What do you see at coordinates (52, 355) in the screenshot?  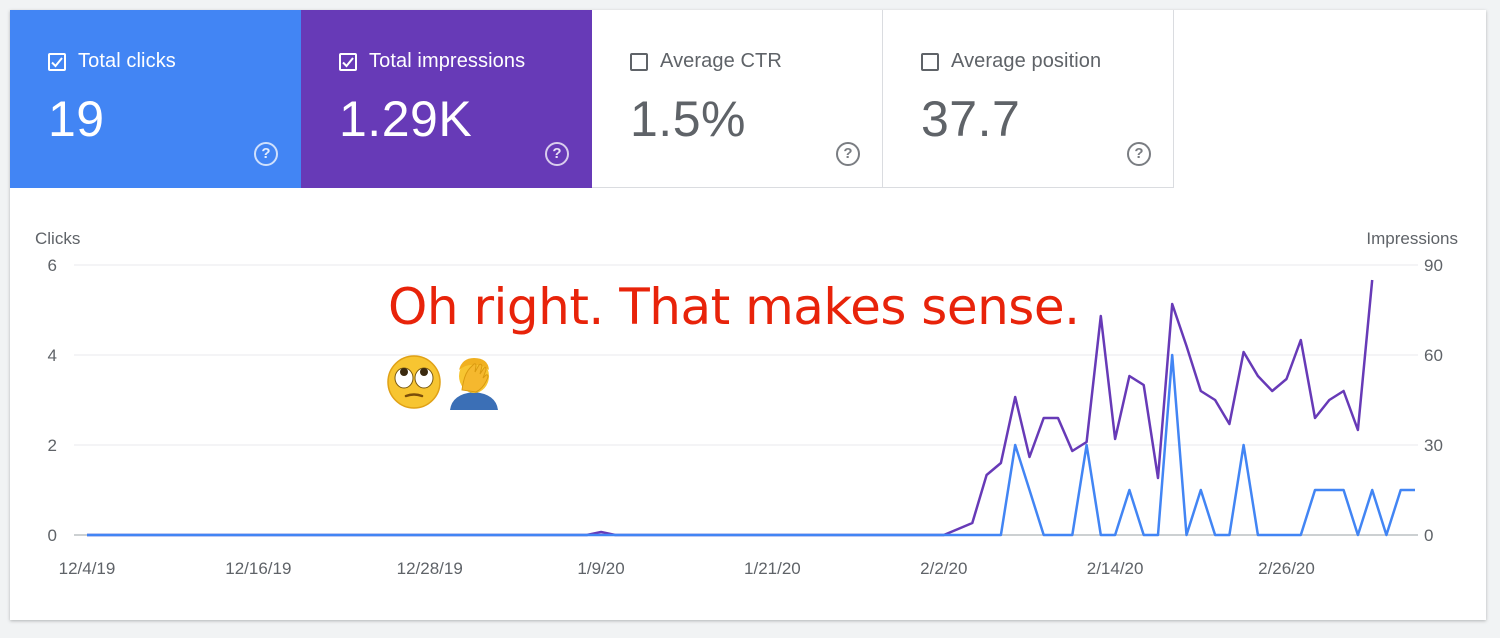 I see `y-tick-left: 4` at bounding box center [52, 355].